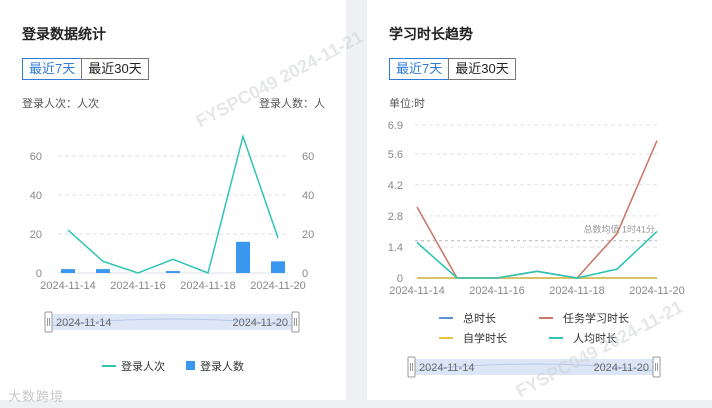 The image size is (712, 408). What do you see at coordinates (479, 318) in the screenshot?
I see `legend-label: 总时长` at bounding box center [479, 318].